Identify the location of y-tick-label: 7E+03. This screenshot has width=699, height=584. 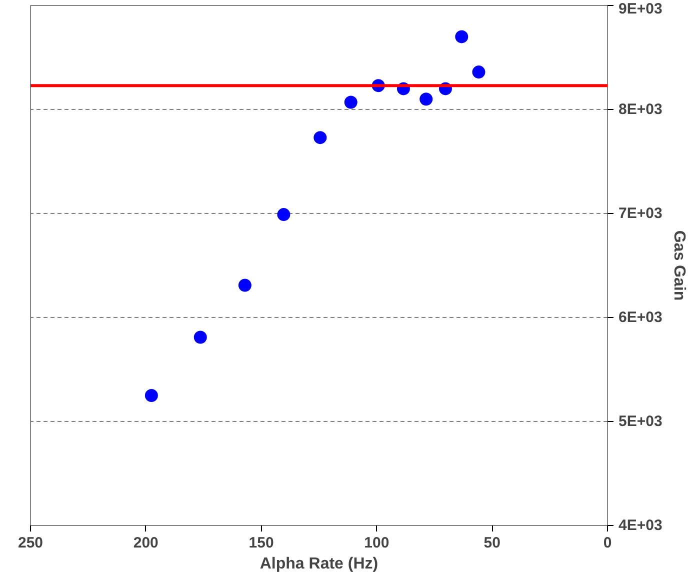
(640, 213).